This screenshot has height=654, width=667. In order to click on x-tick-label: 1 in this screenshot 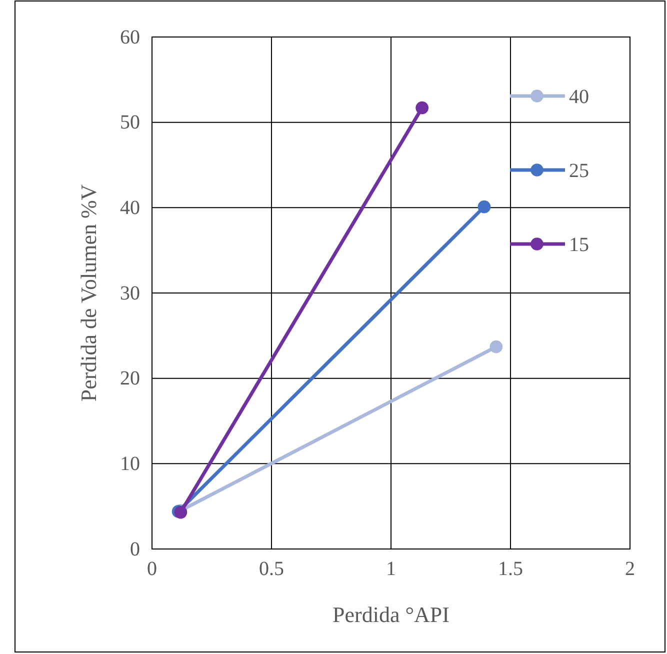, I will do `click(391, 569)`.